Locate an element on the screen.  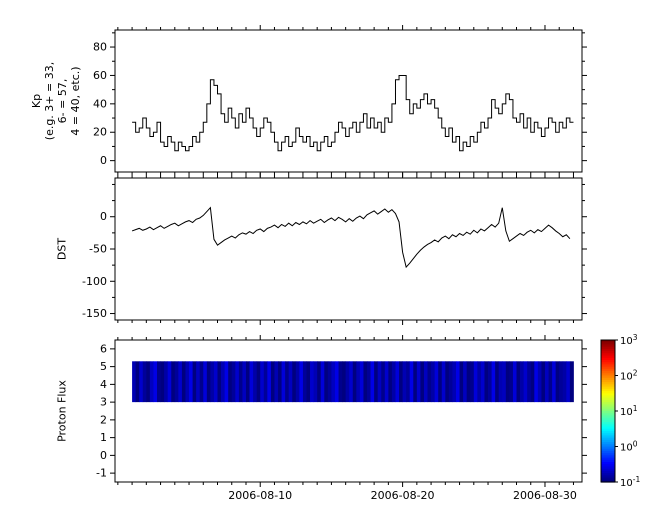
y-tick-label: -50 is located at coordinates (98, 249).